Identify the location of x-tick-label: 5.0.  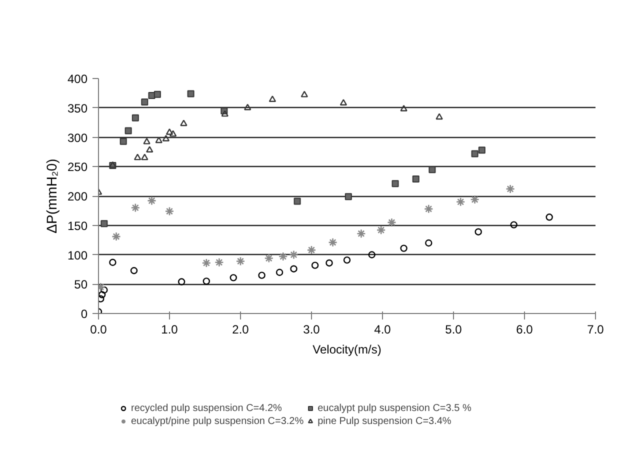
(453, 329).